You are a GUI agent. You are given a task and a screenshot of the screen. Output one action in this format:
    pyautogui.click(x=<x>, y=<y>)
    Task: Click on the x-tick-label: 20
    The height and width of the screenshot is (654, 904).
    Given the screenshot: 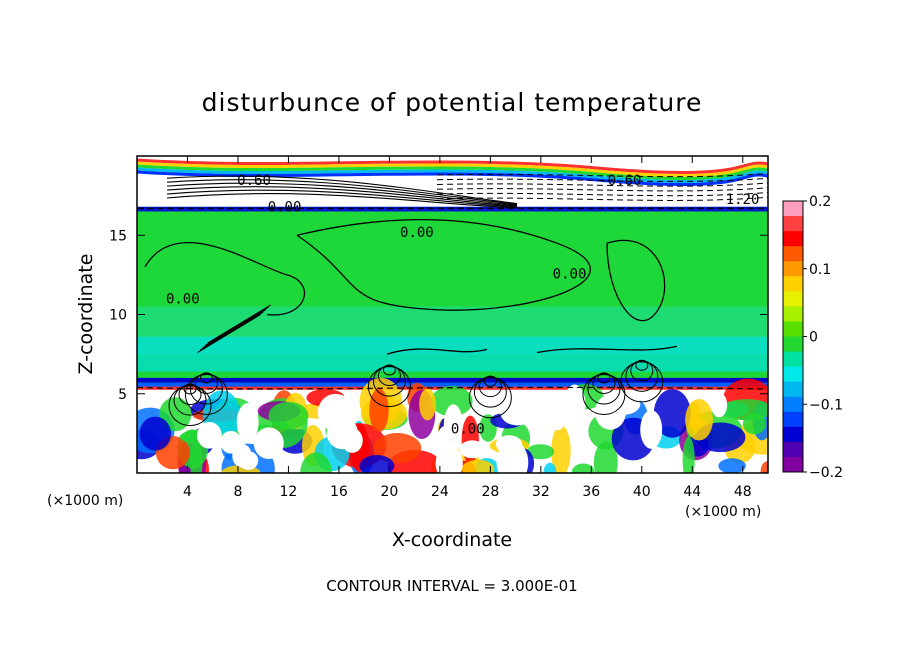 What is the action you would take?
    pyautogui.click(x=389, y=492)
    